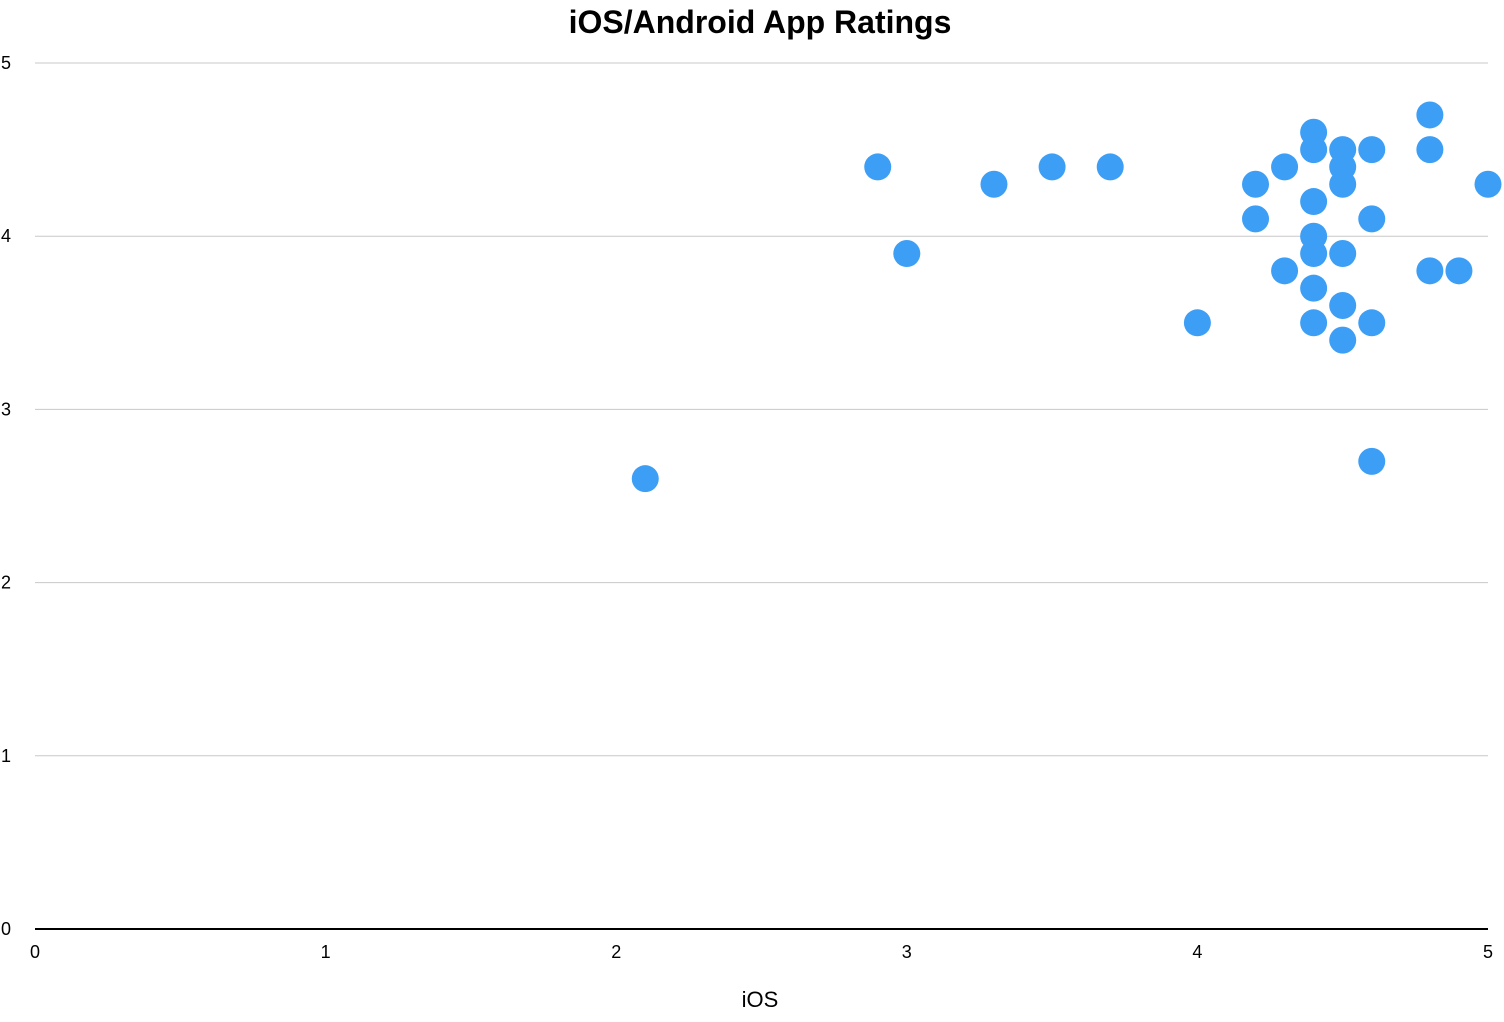 Image resolution: width=1504 pixels, height=1022 pixels. I want to click on x-tick-label-4: 4, so click(1197, 952).